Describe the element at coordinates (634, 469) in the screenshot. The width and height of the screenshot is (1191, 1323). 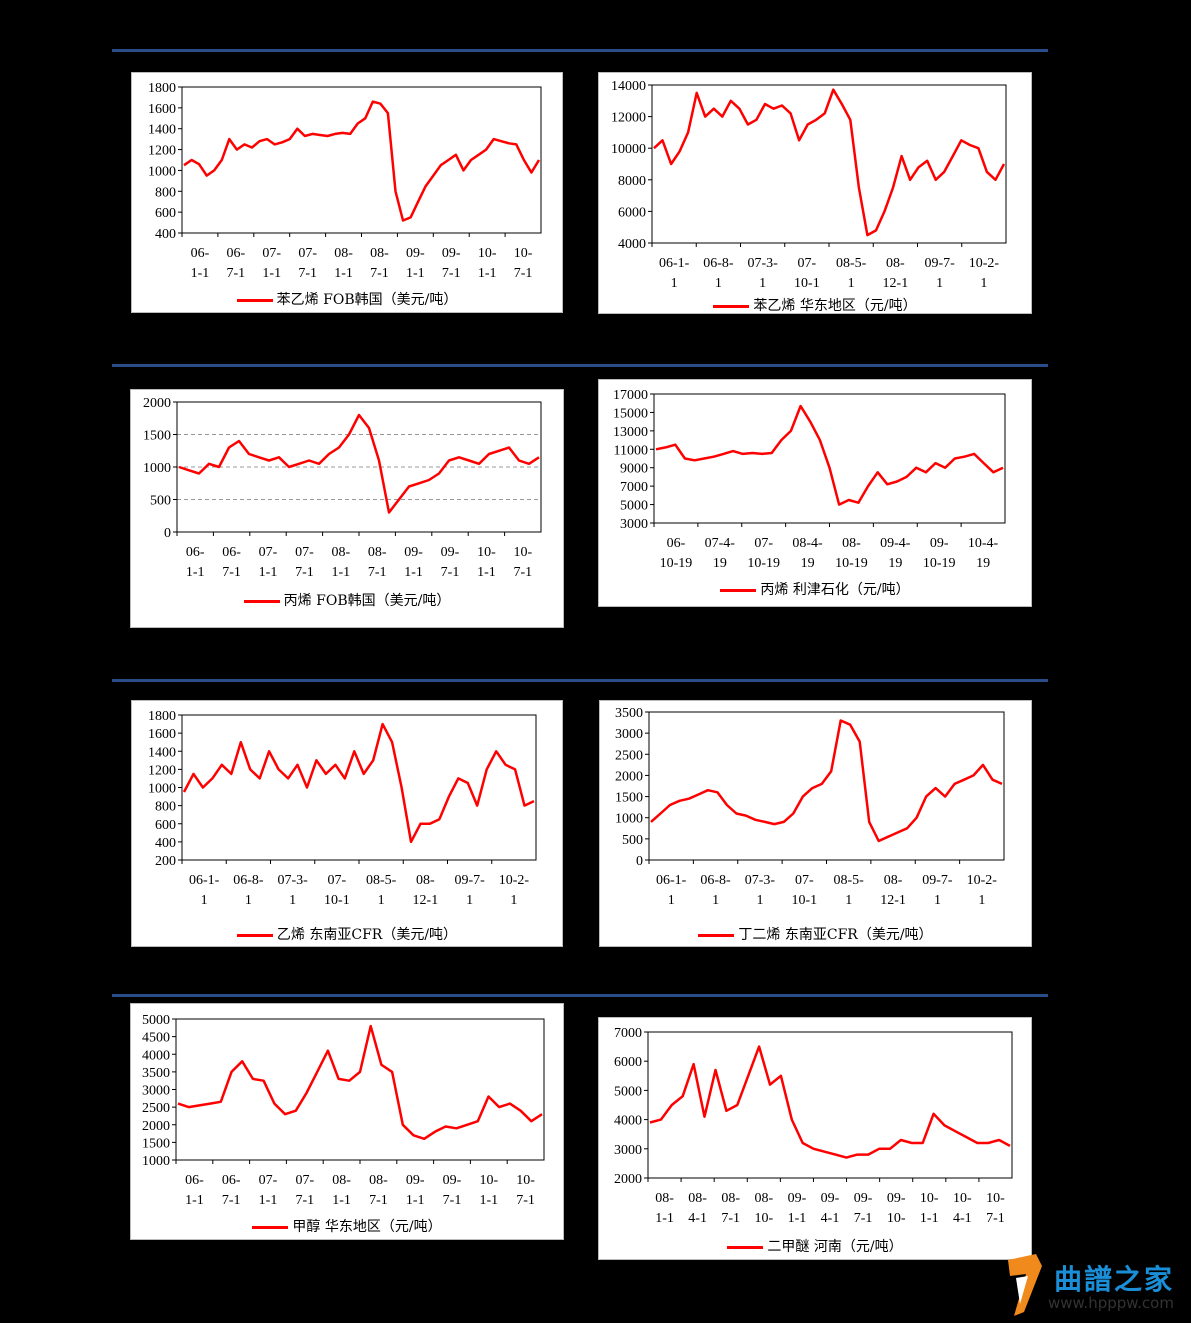
I see `y-tick-label: 9000` at that location.